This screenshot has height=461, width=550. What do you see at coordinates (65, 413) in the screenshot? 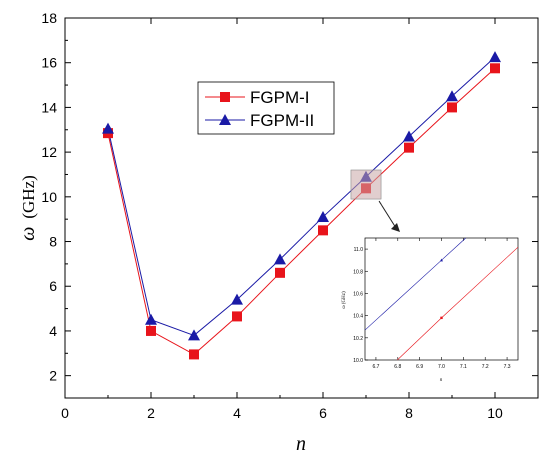
I see `x-tick-label: 0` at bounding box center [65, 413].